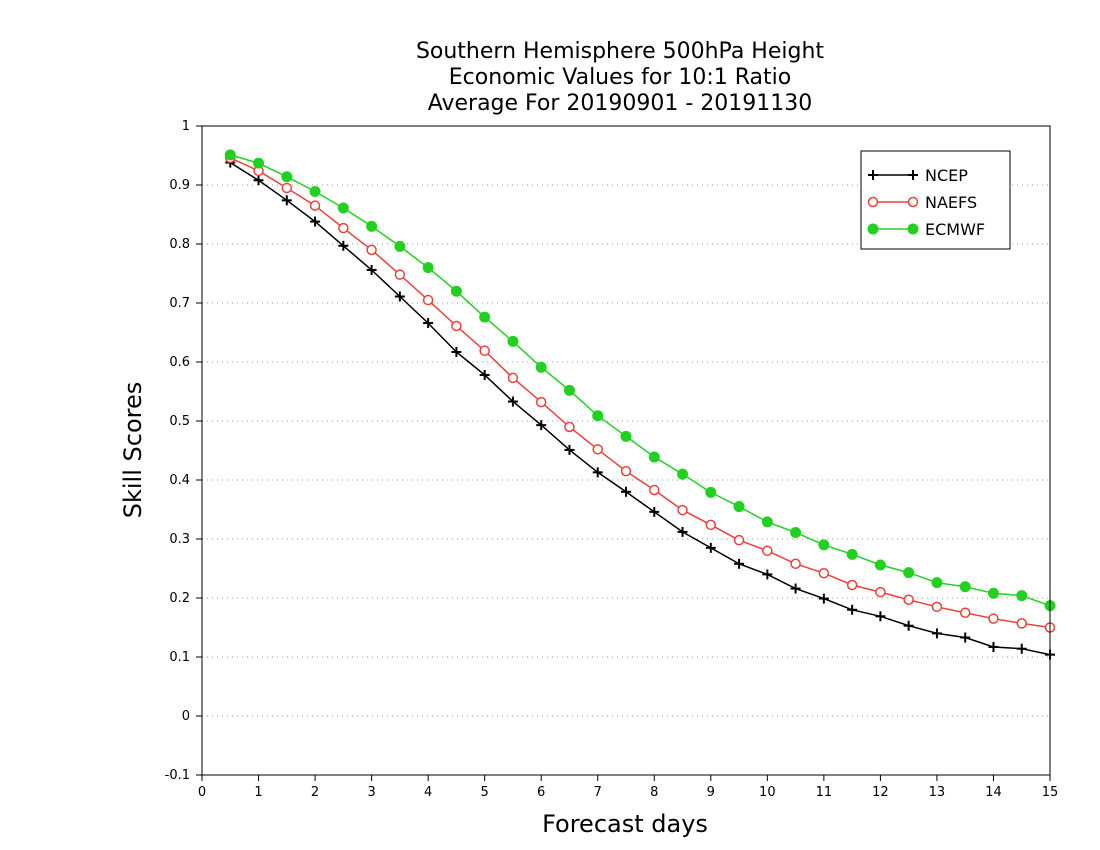 This screenshot has width=1100, height=850. I want to click on x-tick-label: 5, so click(485, 792).